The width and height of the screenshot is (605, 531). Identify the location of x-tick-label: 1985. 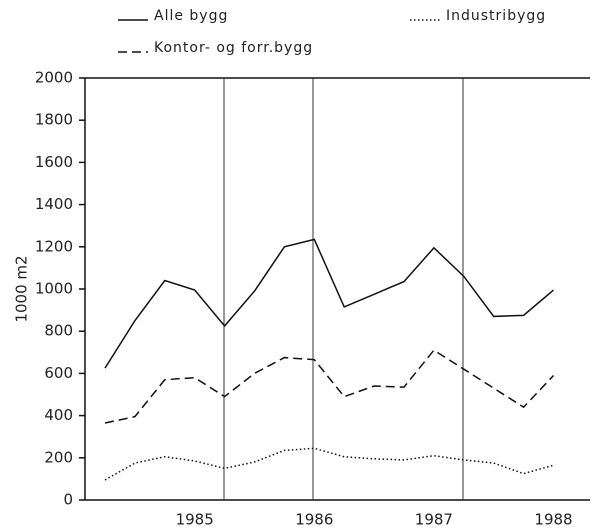
(195, 520).